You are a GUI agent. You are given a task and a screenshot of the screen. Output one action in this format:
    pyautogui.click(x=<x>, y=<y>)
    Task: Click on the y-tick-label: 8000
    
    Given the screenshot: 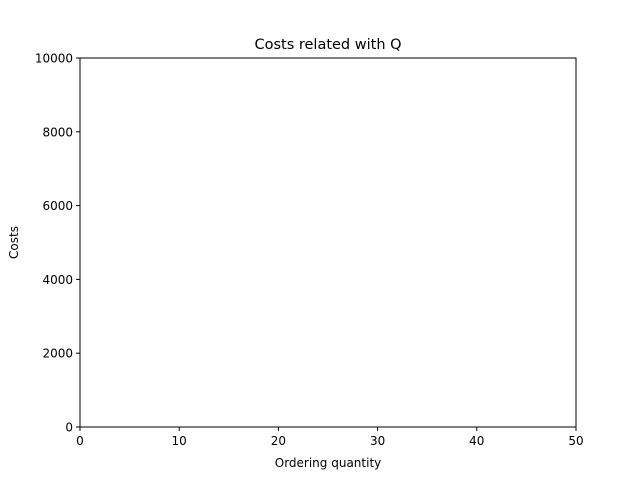 What is the action you would take?
    pyautogui.click(x=57, y=132)
    